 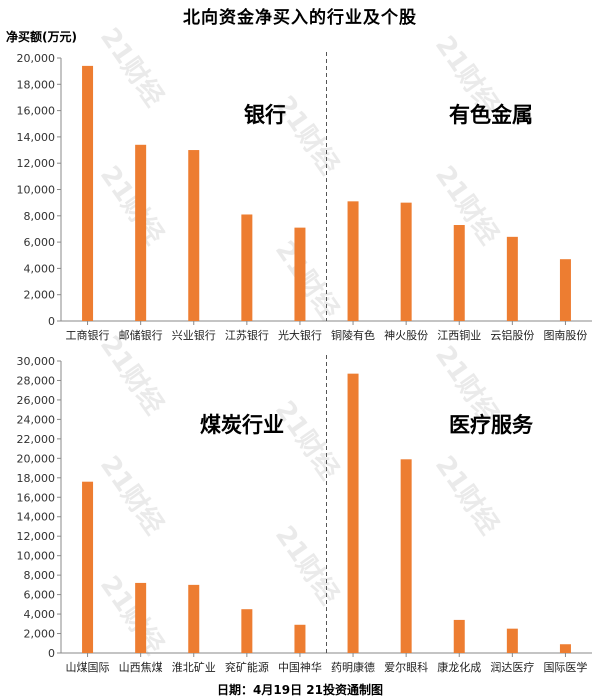 I want to click on x-category-label: 爱尔眼科, so click(x=406, y=667).